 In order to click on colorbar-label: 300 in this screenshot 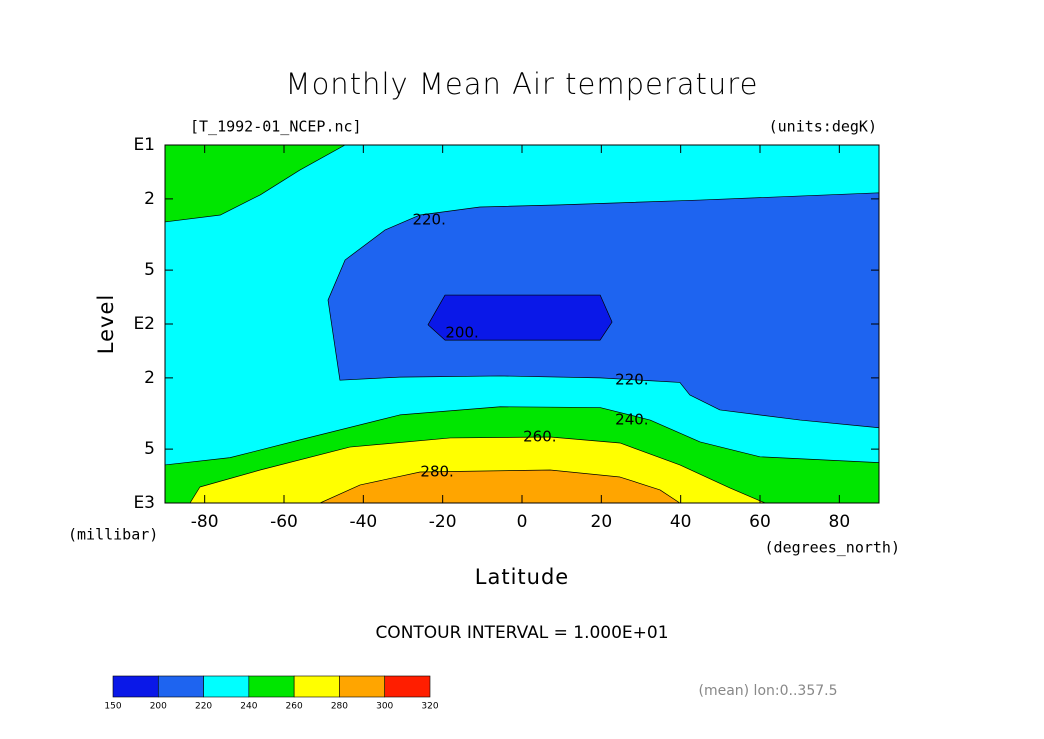, I will do `click(384, 707)`.